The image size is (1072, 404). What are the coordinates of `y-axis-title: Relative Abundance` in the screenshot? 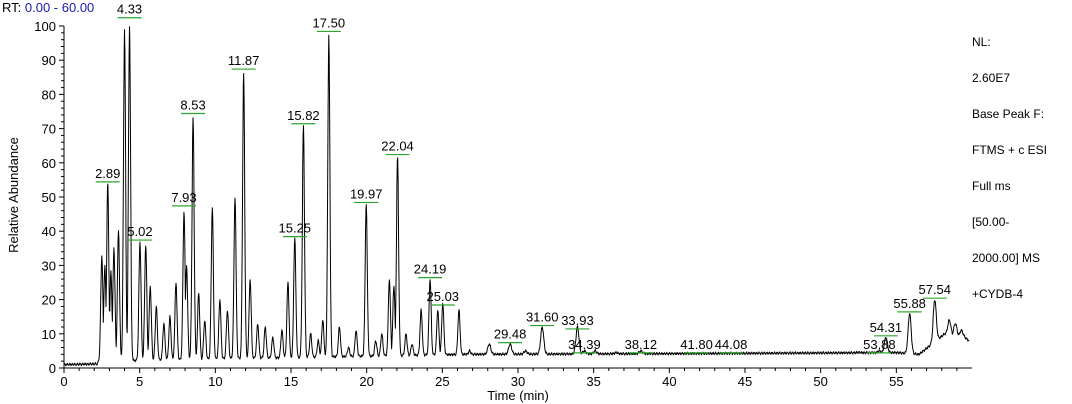 It's located at (13, 195).